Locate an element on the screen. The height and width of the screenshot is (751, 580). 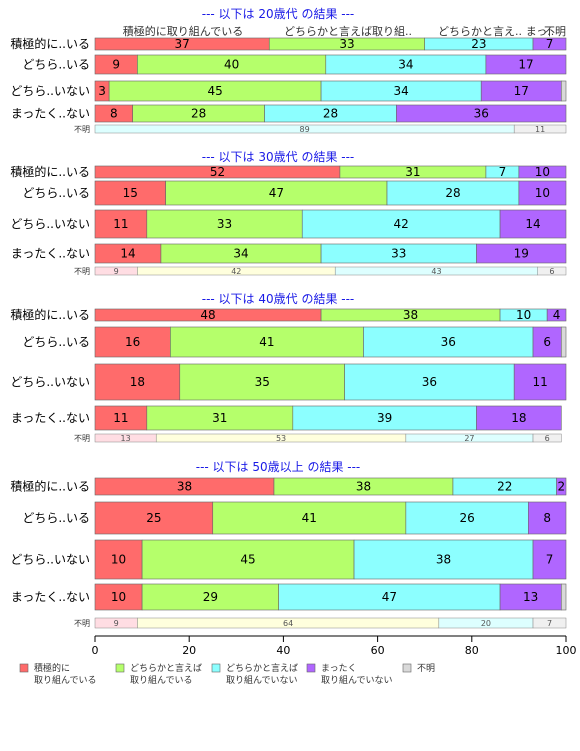
unknown-value-label: 6 is located at coordinates (547, 438).